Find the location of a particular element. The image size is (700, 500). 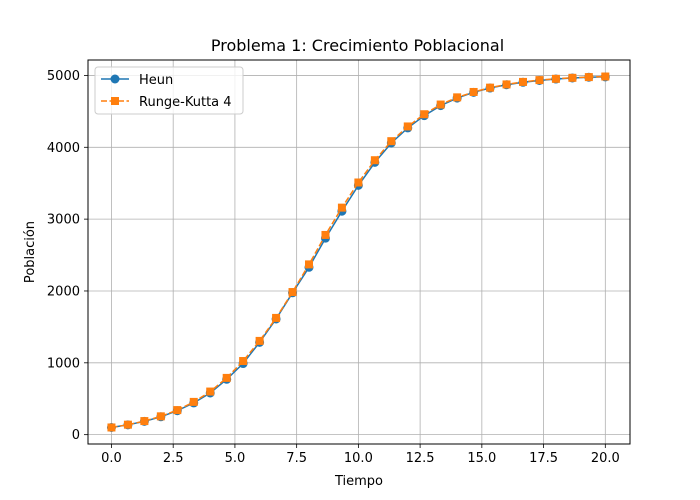

legend: Heun Runge-Kutta 4 is located at coordinates (169, 90).